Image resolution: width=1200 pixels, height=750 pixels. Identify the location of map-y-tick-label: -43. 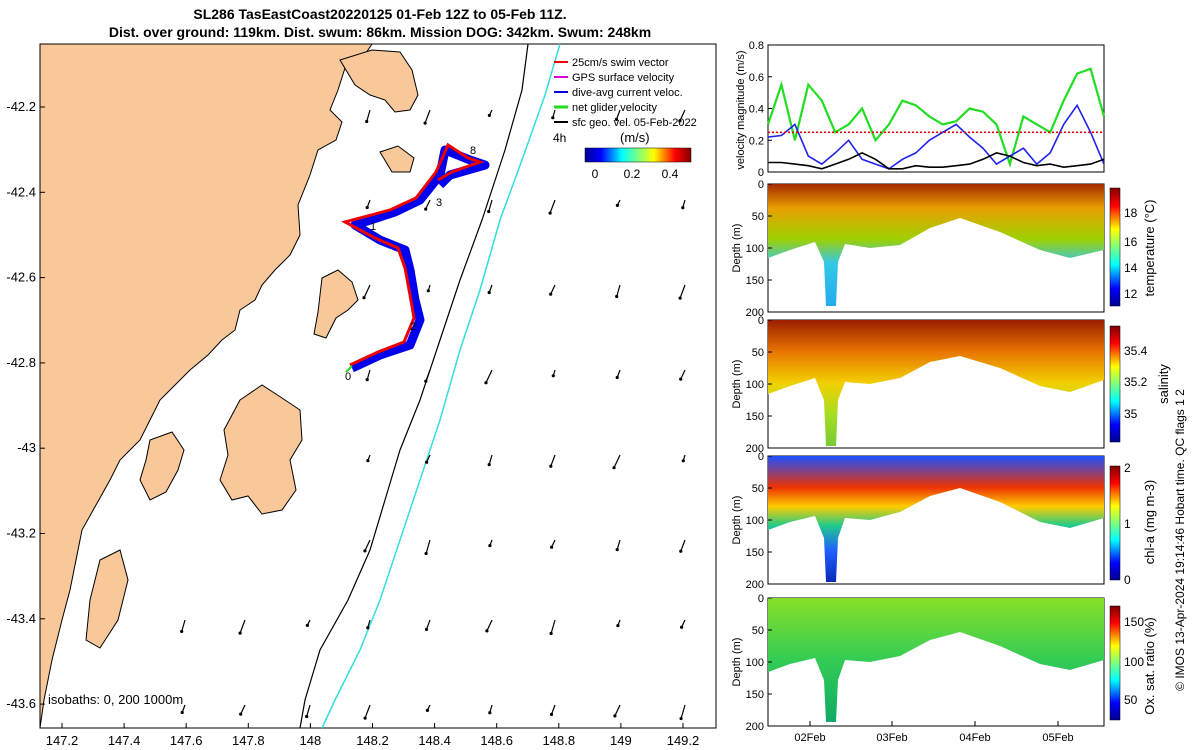
(26, 447).